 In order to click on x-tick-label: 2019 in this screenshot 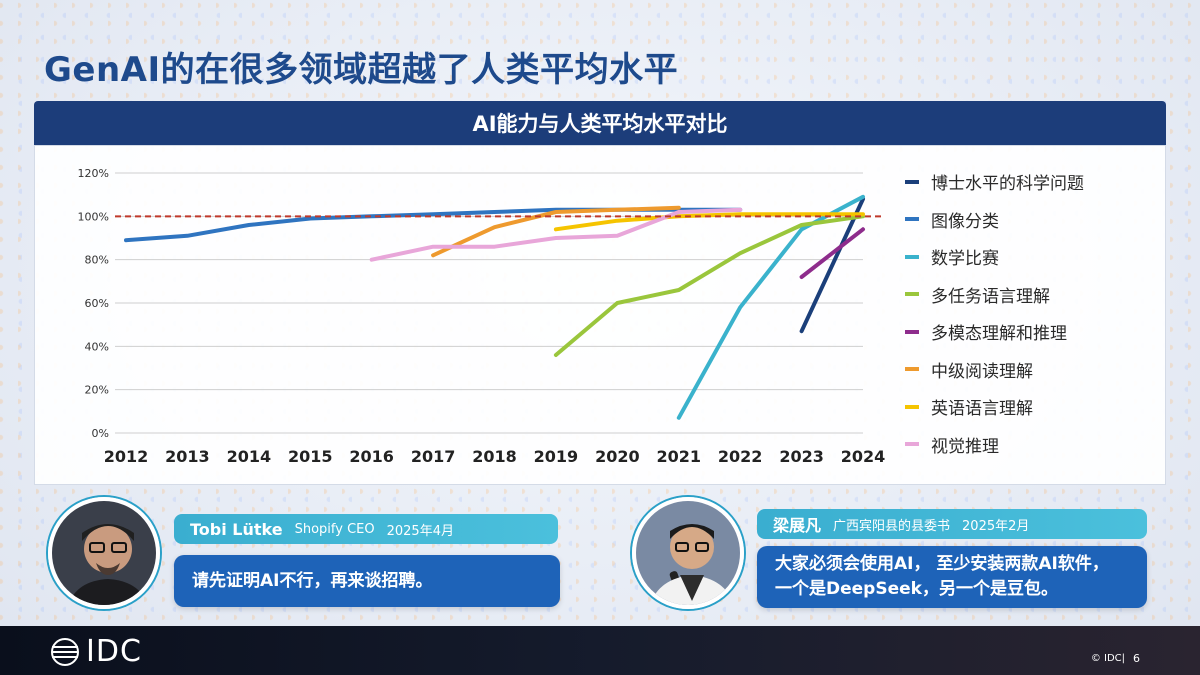, I will do `click(556, 456)`.